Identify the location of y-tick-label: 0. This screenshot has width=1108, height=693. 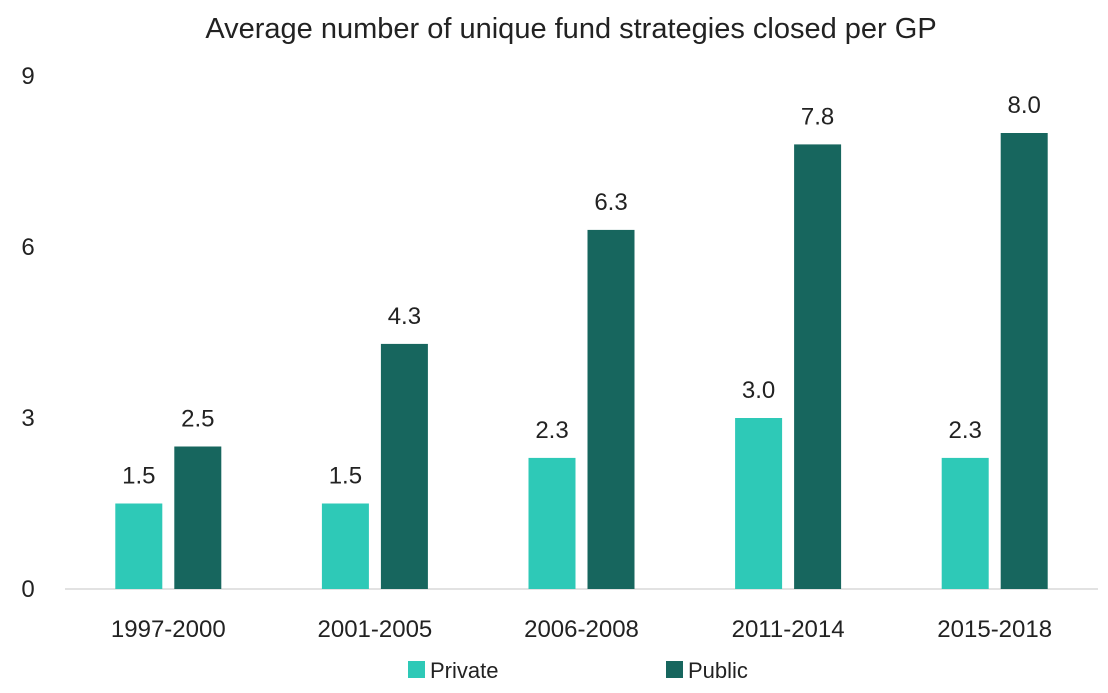
(27, 589).